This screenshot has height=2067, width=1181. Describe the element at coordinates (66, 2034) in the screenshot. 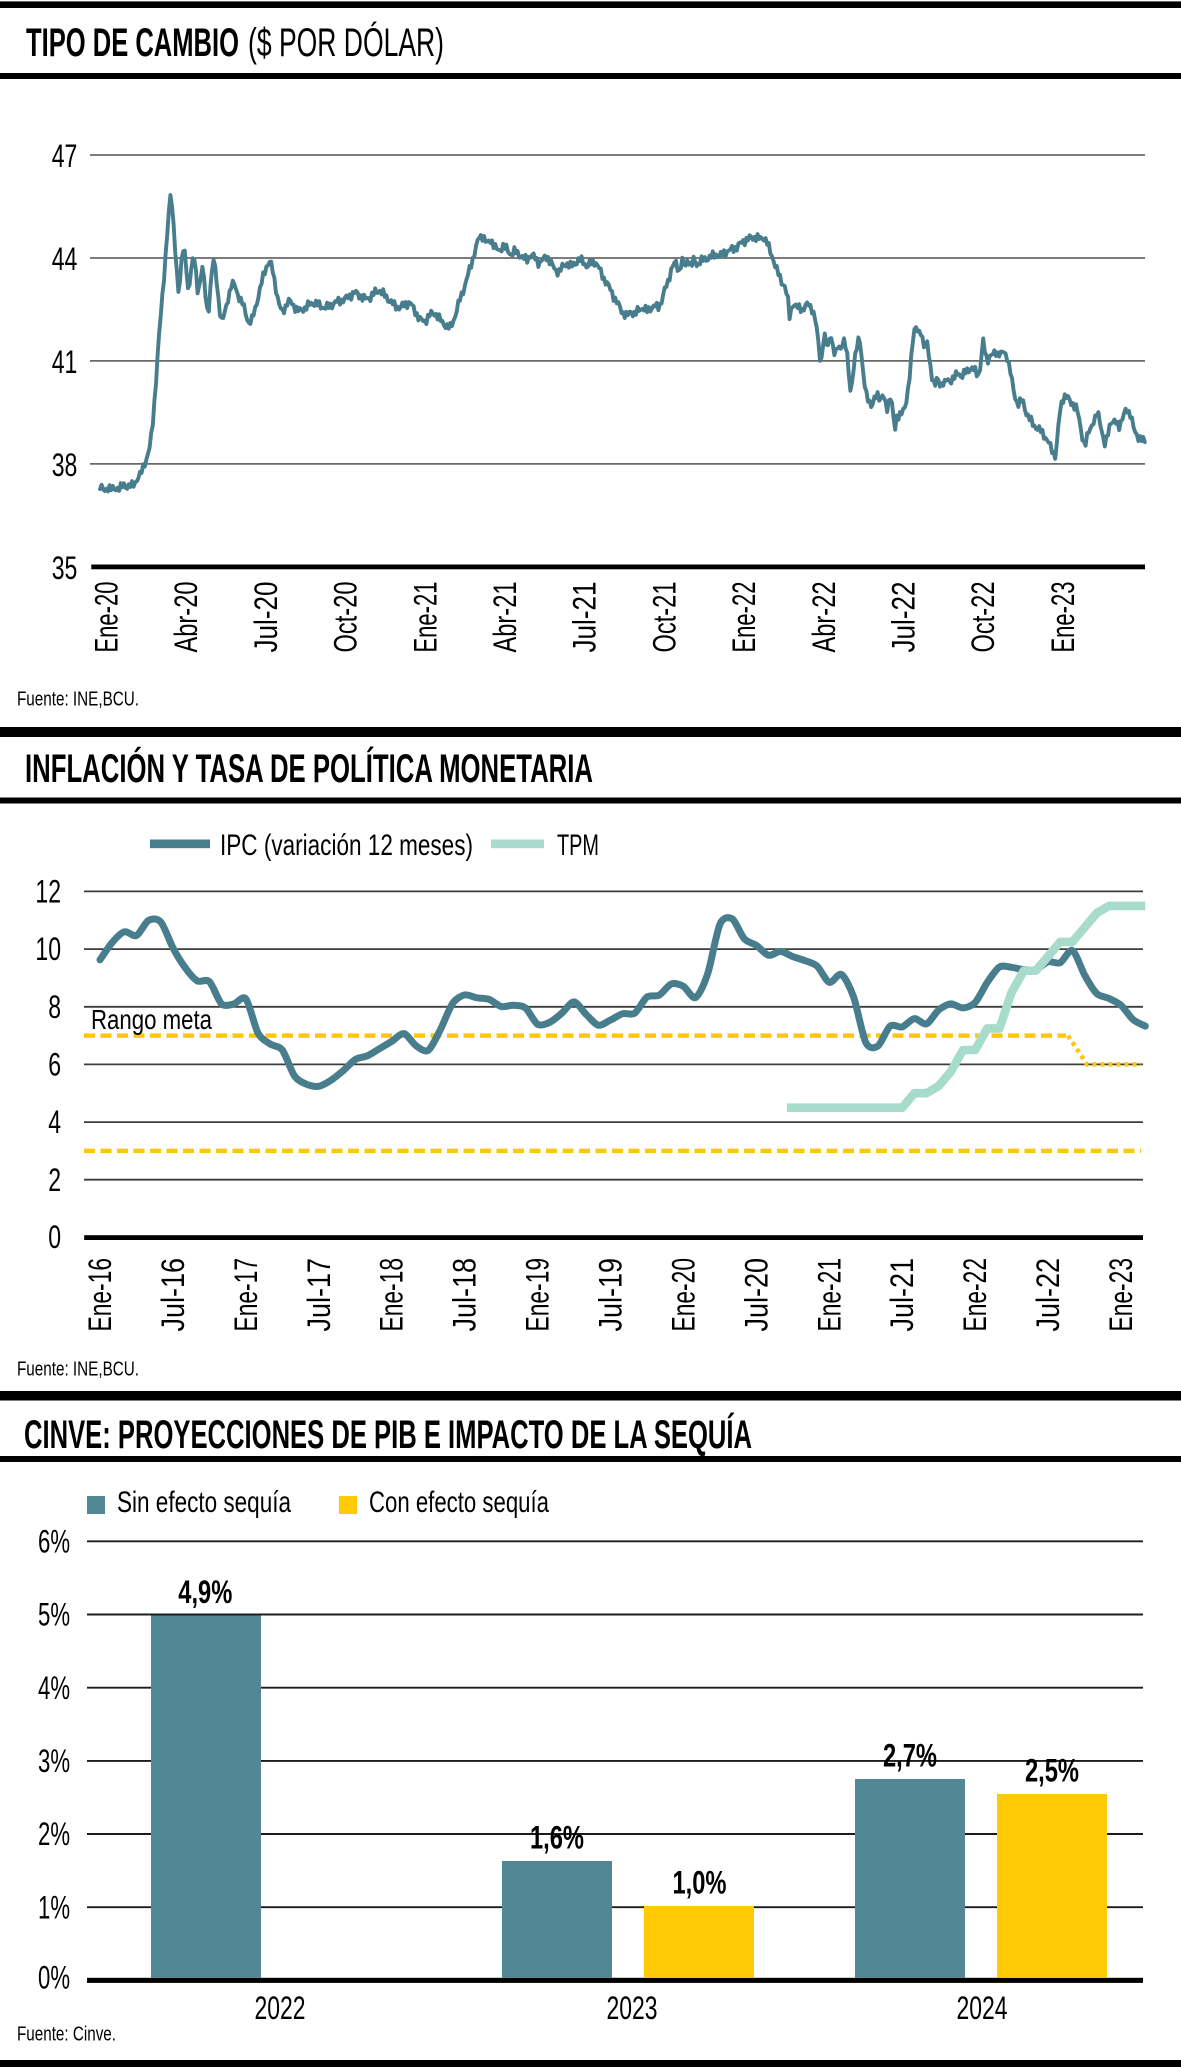

I see `svg-text: Fuente: Cinve.` at that location.